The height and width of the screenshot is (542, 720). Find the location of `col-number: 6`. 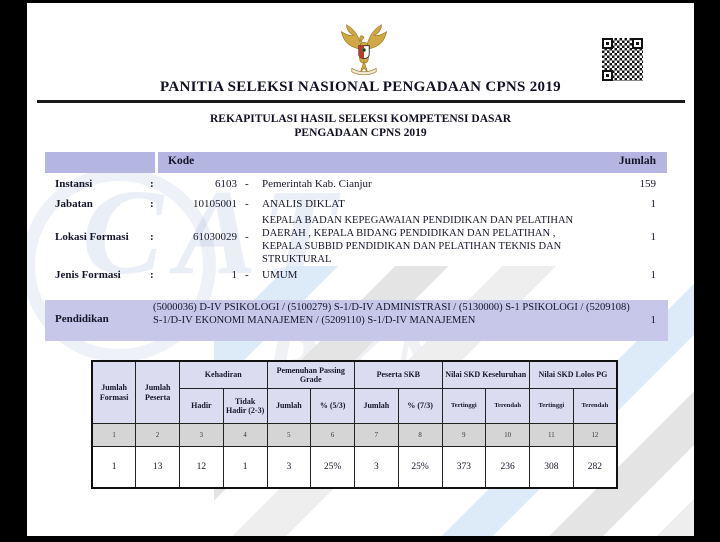

col-number: 6 is located at coordinates (332, 435).